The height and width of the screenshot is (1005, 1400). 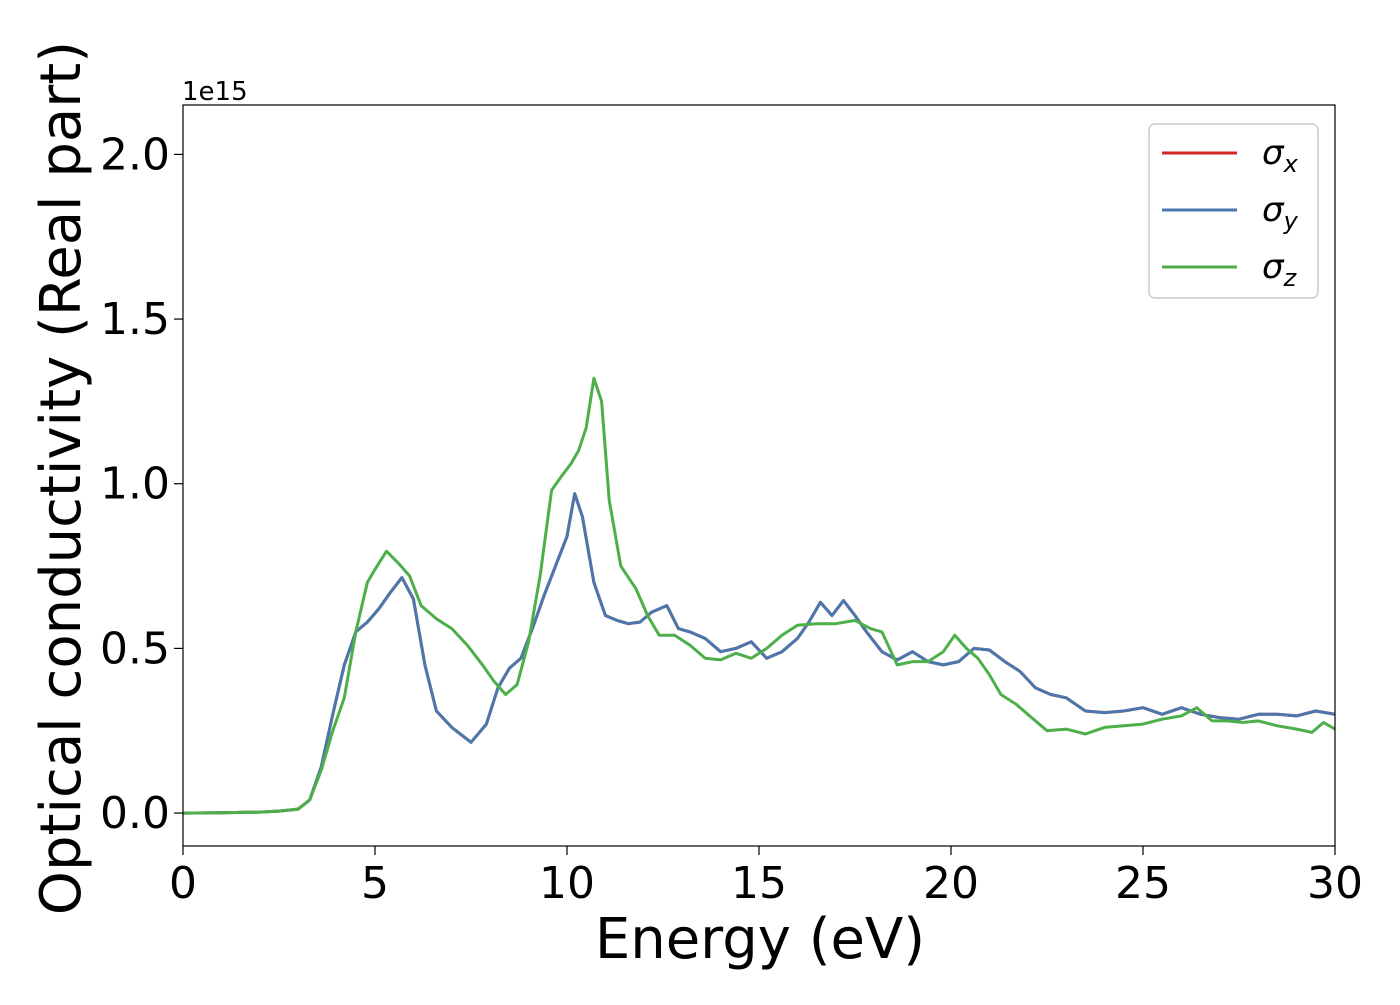 What do you see at coordinates (951, 883) in the screenshot?
I see `x-tick-label: 20` at bounding box center [951, 883].